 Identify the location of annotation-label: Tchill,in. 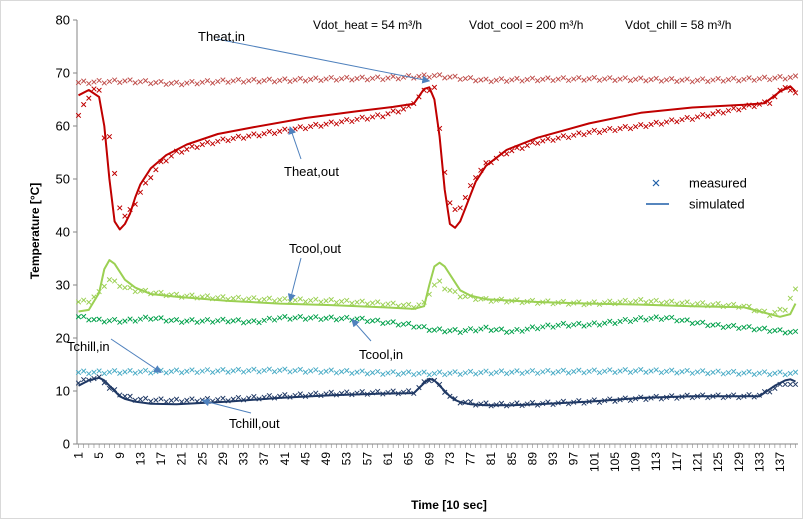
(88, 346).